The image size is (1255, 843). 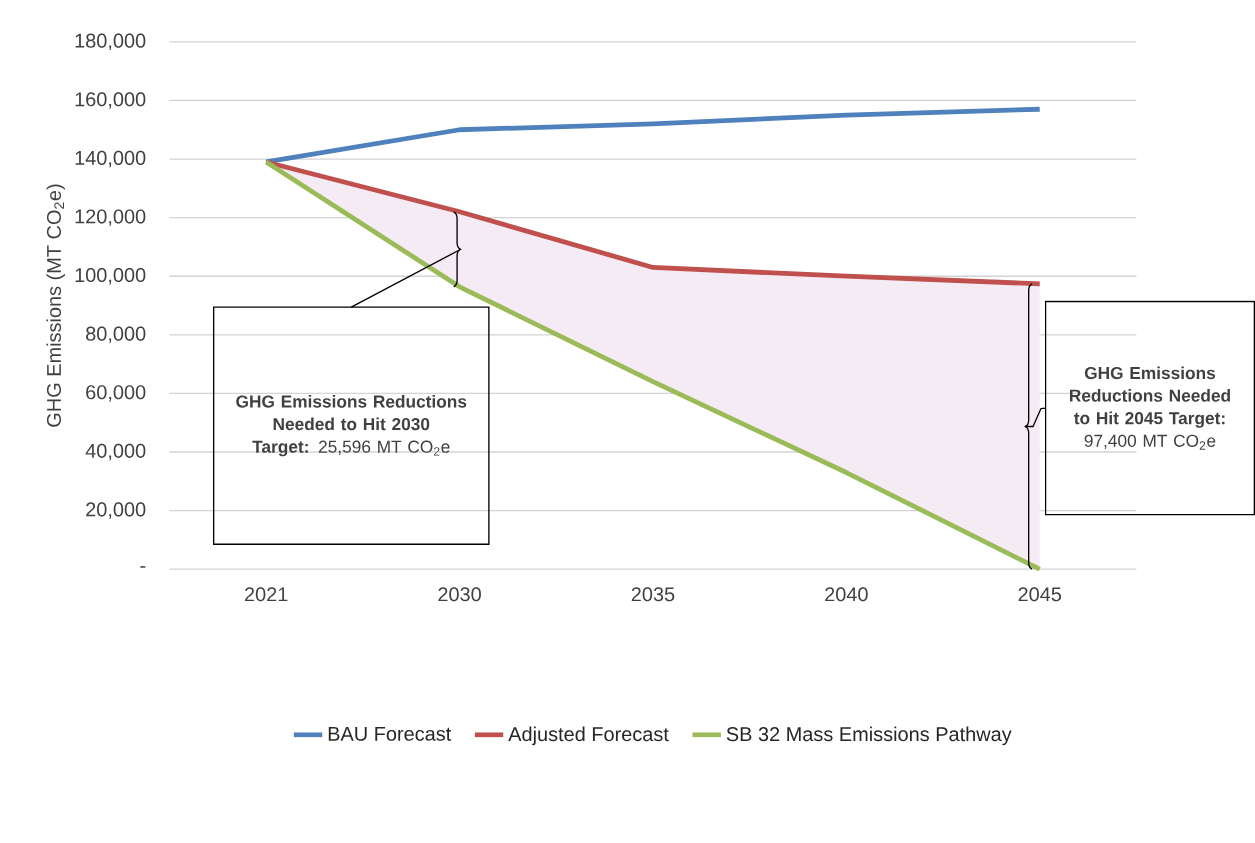 I want to click on y-tick-label: 140,000, so click(x=110, y=159).